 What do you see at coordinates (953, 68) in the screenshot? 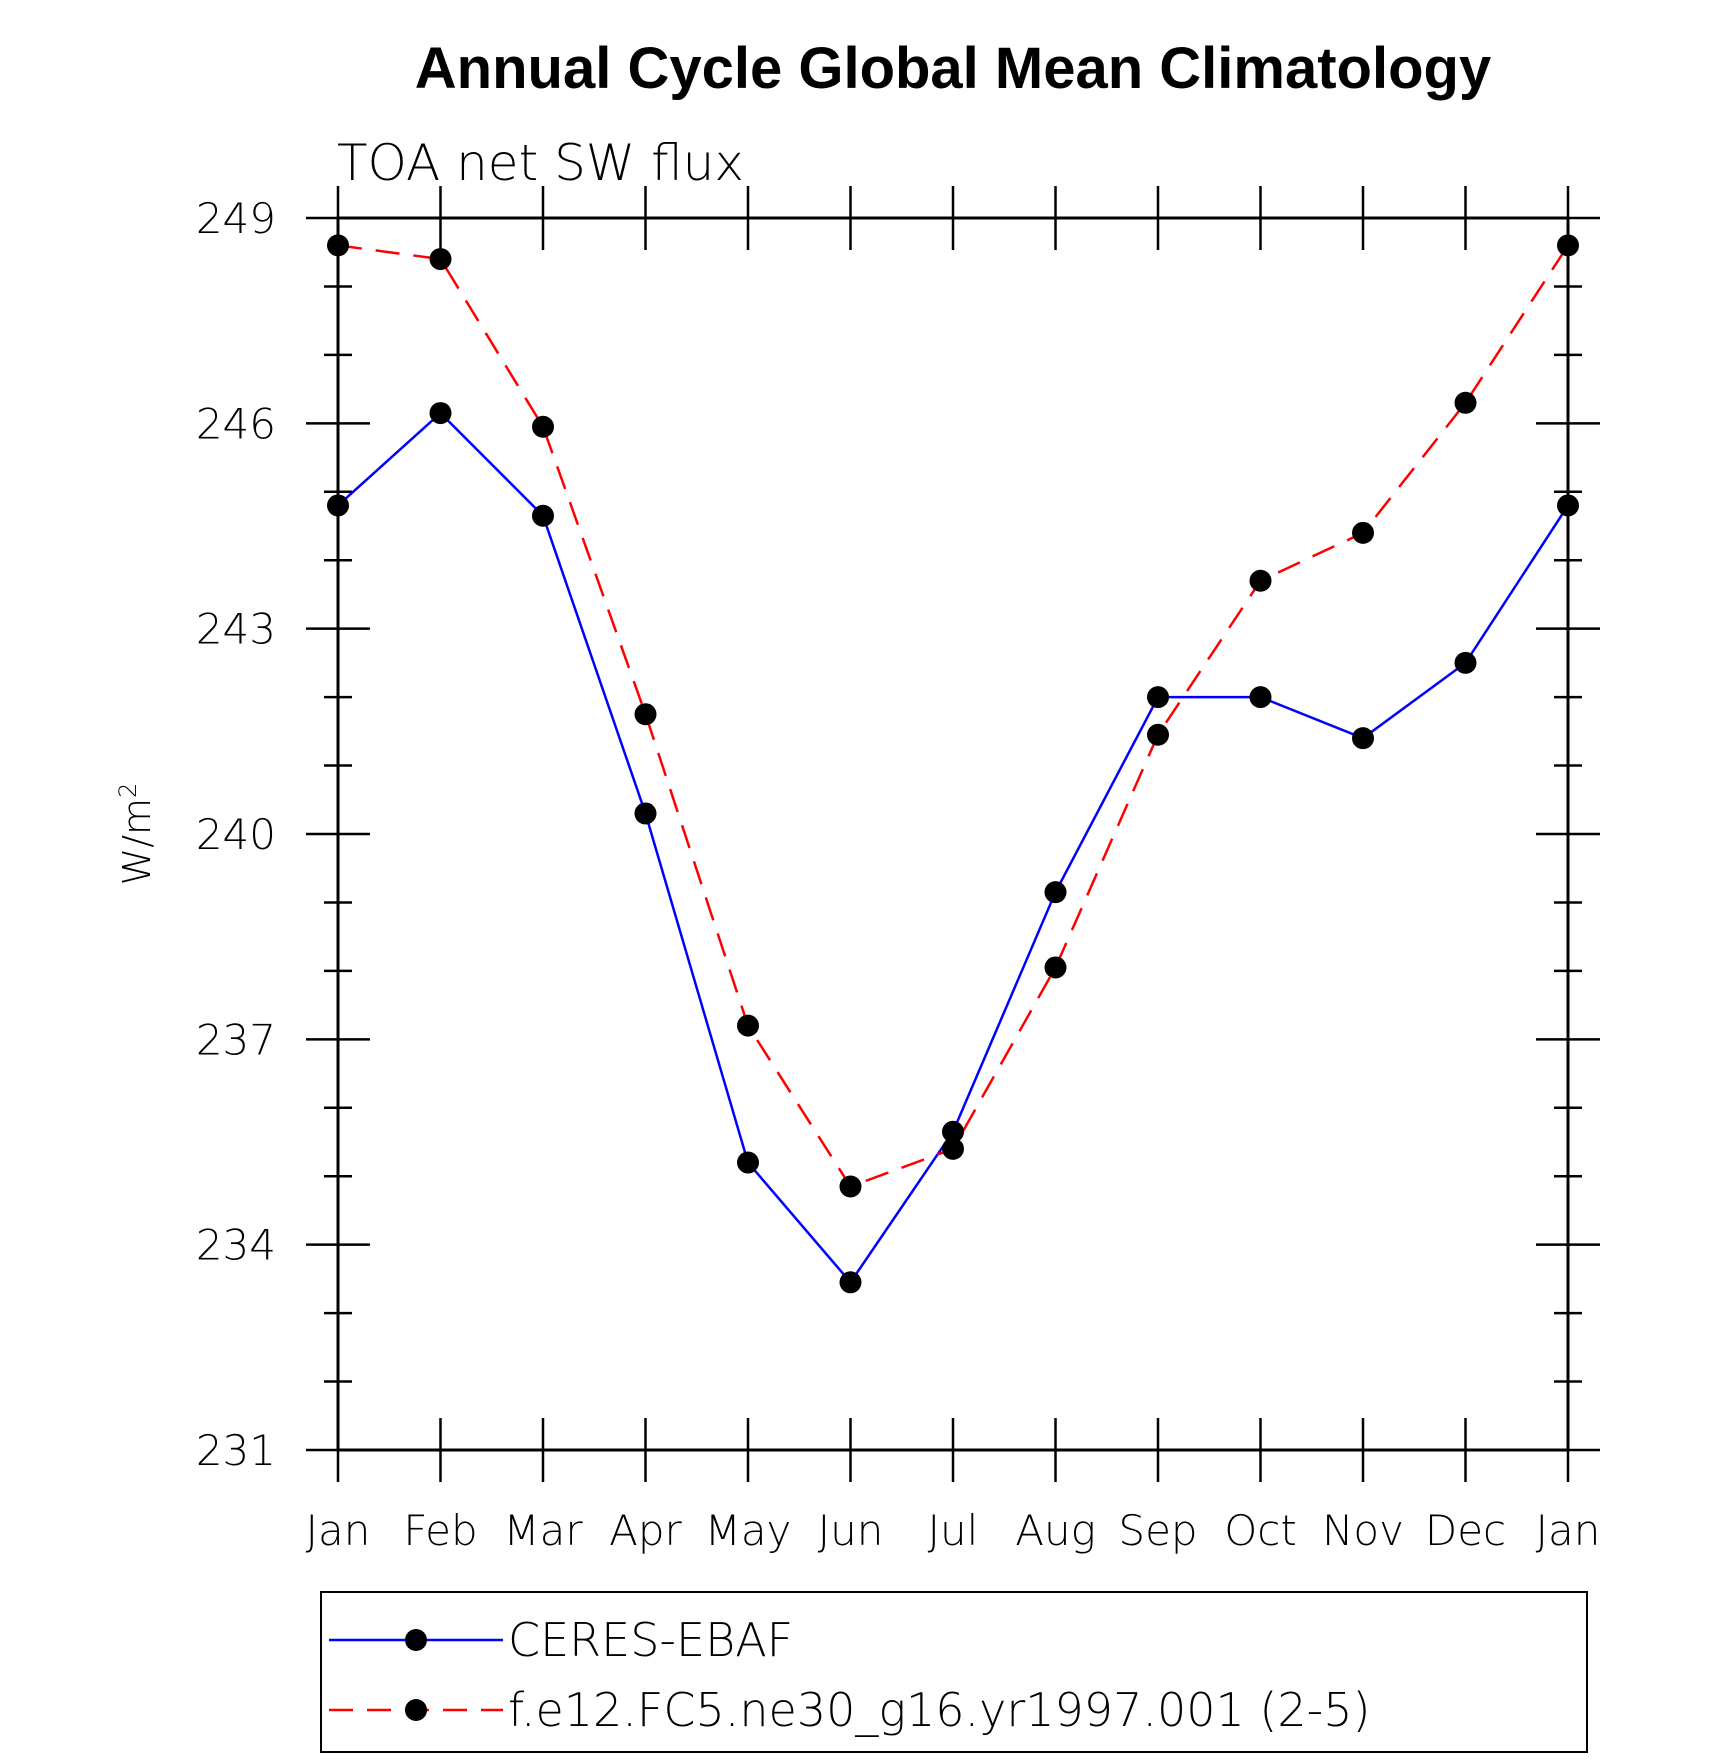
I see `chart-title: Annual Cycle Global Mean Climatology` at bounding box center [953, 68].